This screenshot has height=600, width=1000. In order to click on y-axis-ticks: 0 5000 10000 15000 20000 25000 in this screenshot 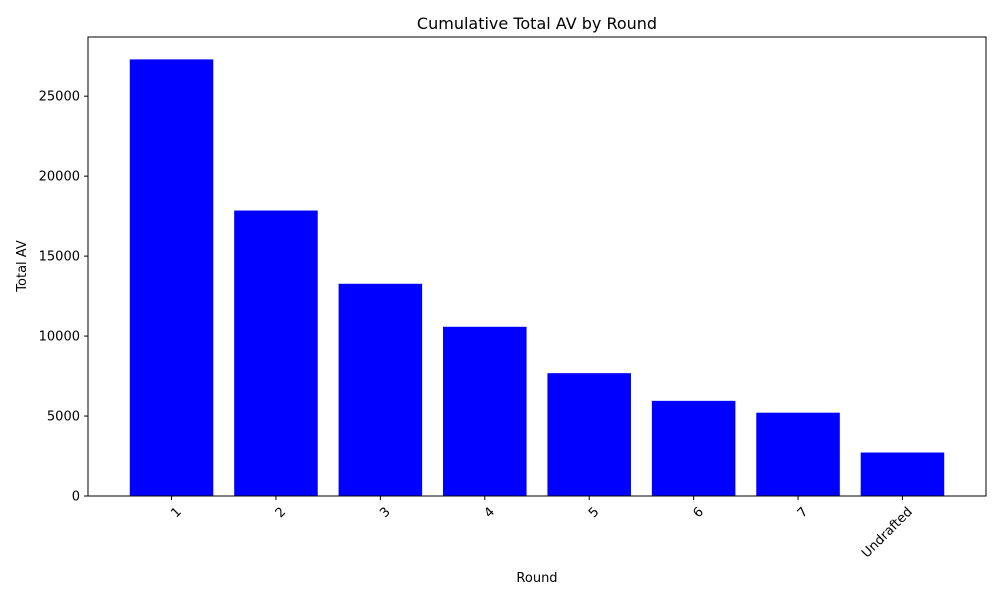, I will do `click(63, 297)`.